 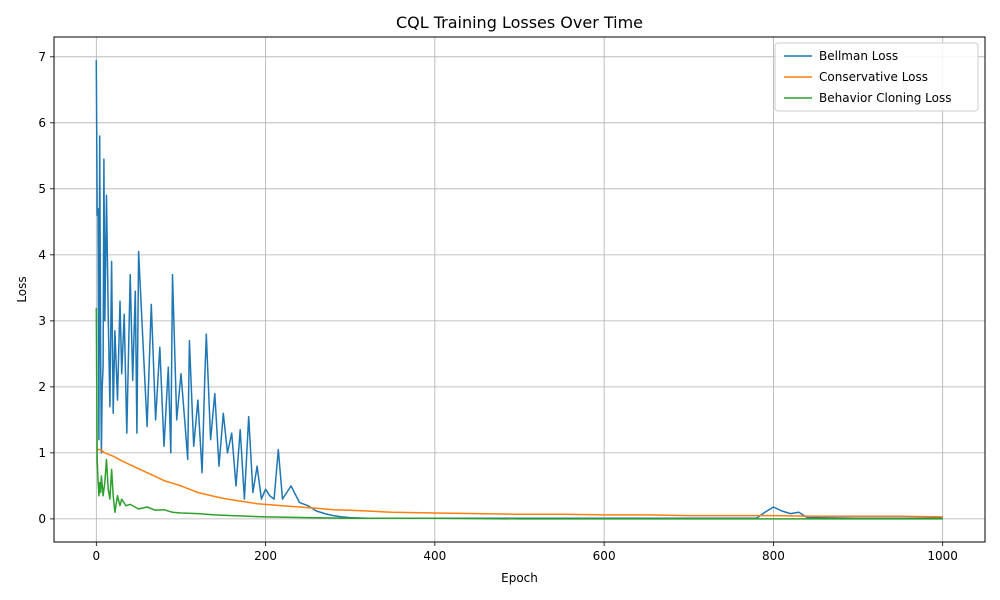 I want to click on x-tick-label: 400, so click(x=434, y=556).